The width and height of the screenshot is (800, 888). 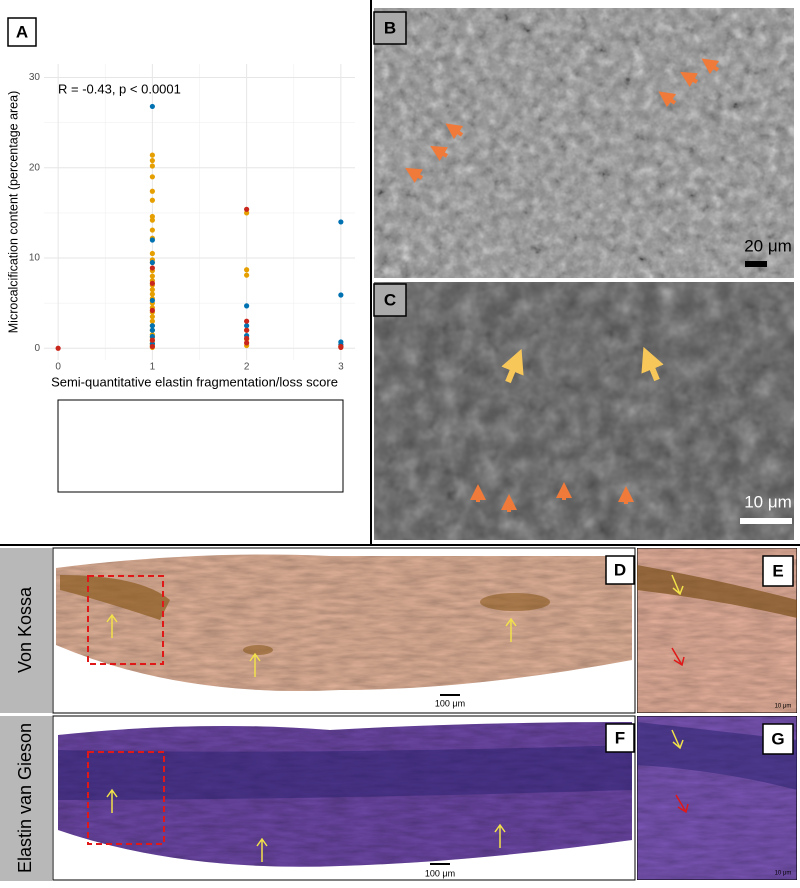 I want to click on panel-label: E, so click(x=777, y=570).